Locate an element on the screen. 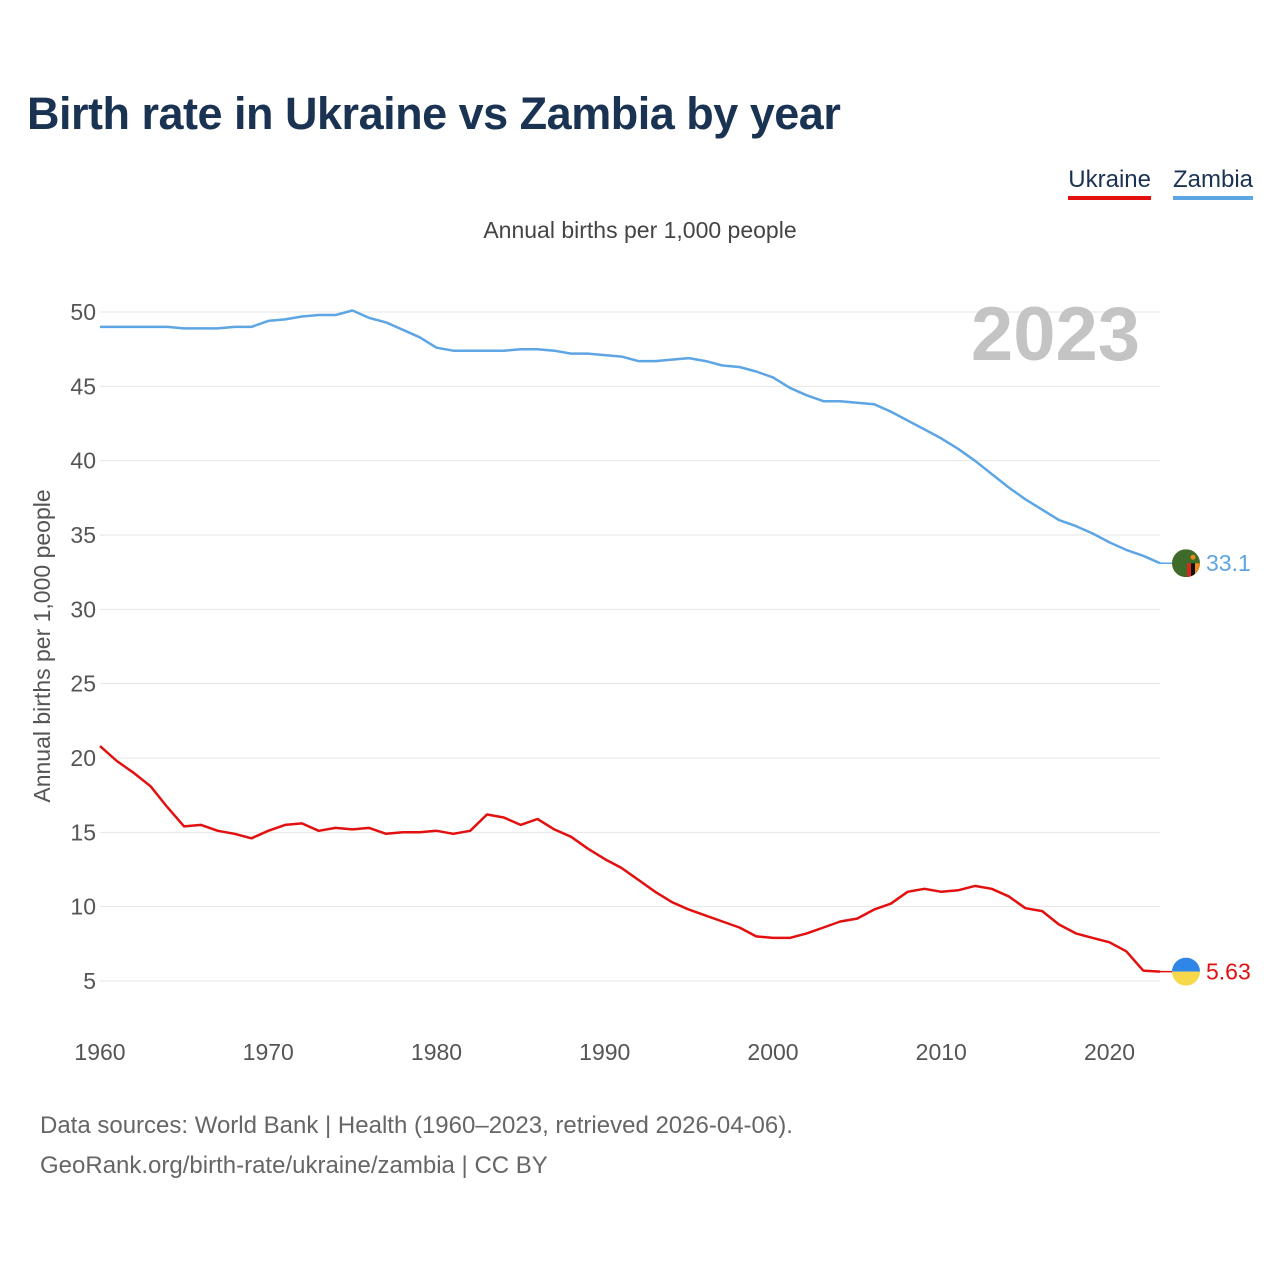 The image size is (1280, 1280). chart-subtitle: Annual births per 1,000 people is located at coordinates (640, 230).